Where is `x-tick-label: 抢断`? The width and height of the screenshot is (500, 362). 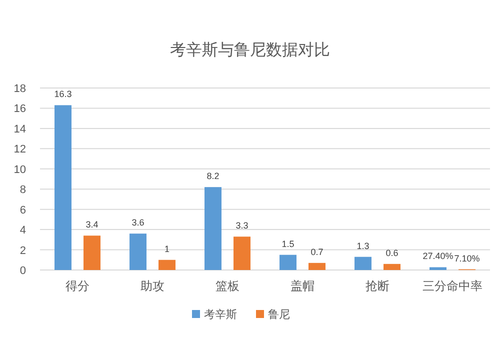
x-tick-label: 抢断 is located at coordinates (378, 286).